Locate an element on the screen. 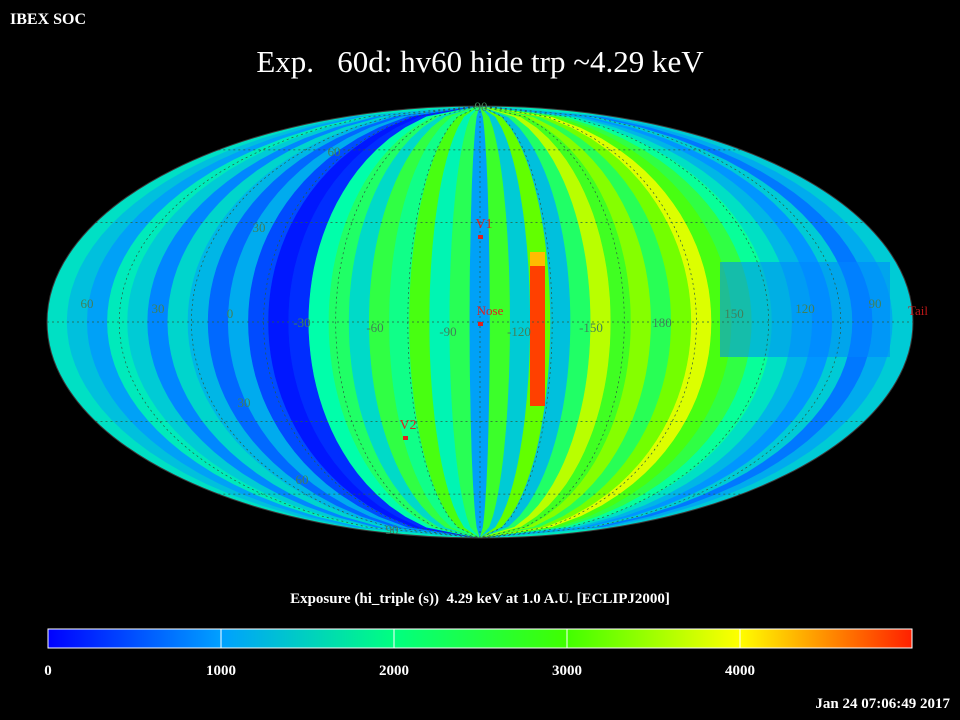 This screenshot has height=720, width=960. colorbar-tick-label: 2000 is located at coordinates (394, 671).